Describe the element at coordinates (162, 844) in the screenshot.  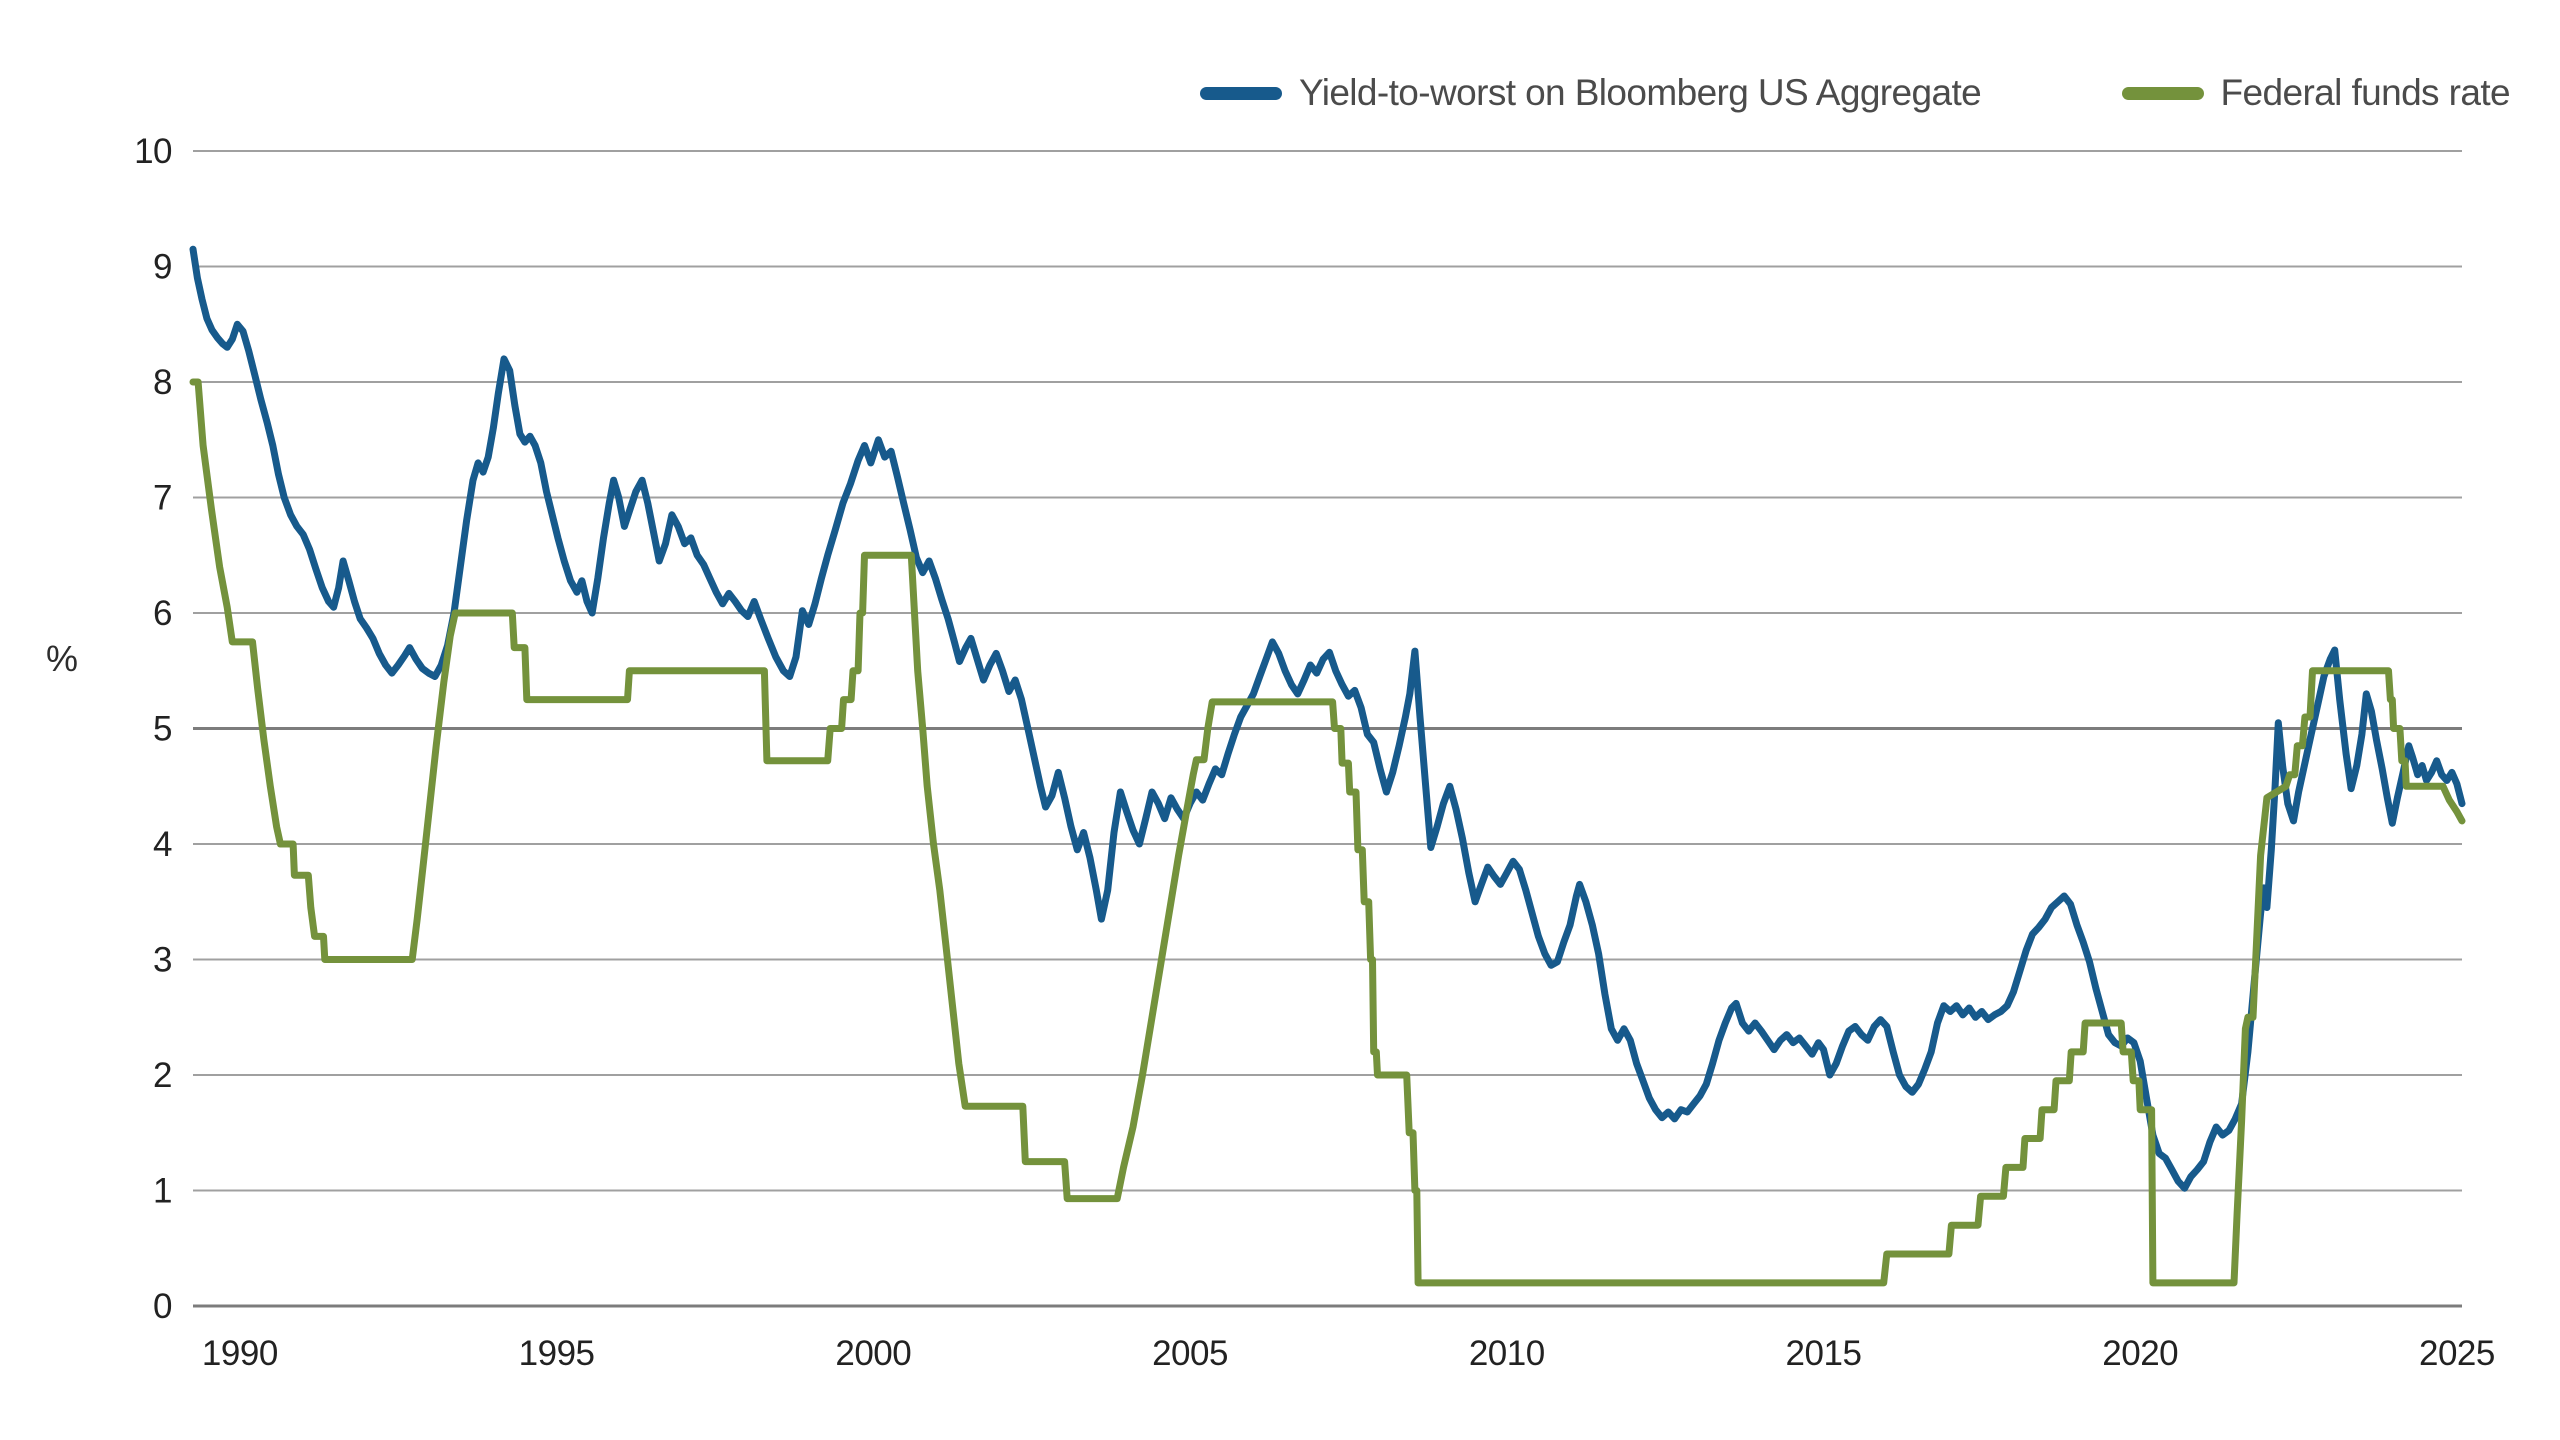
I see `y-tick-label-4: 4` at that location.